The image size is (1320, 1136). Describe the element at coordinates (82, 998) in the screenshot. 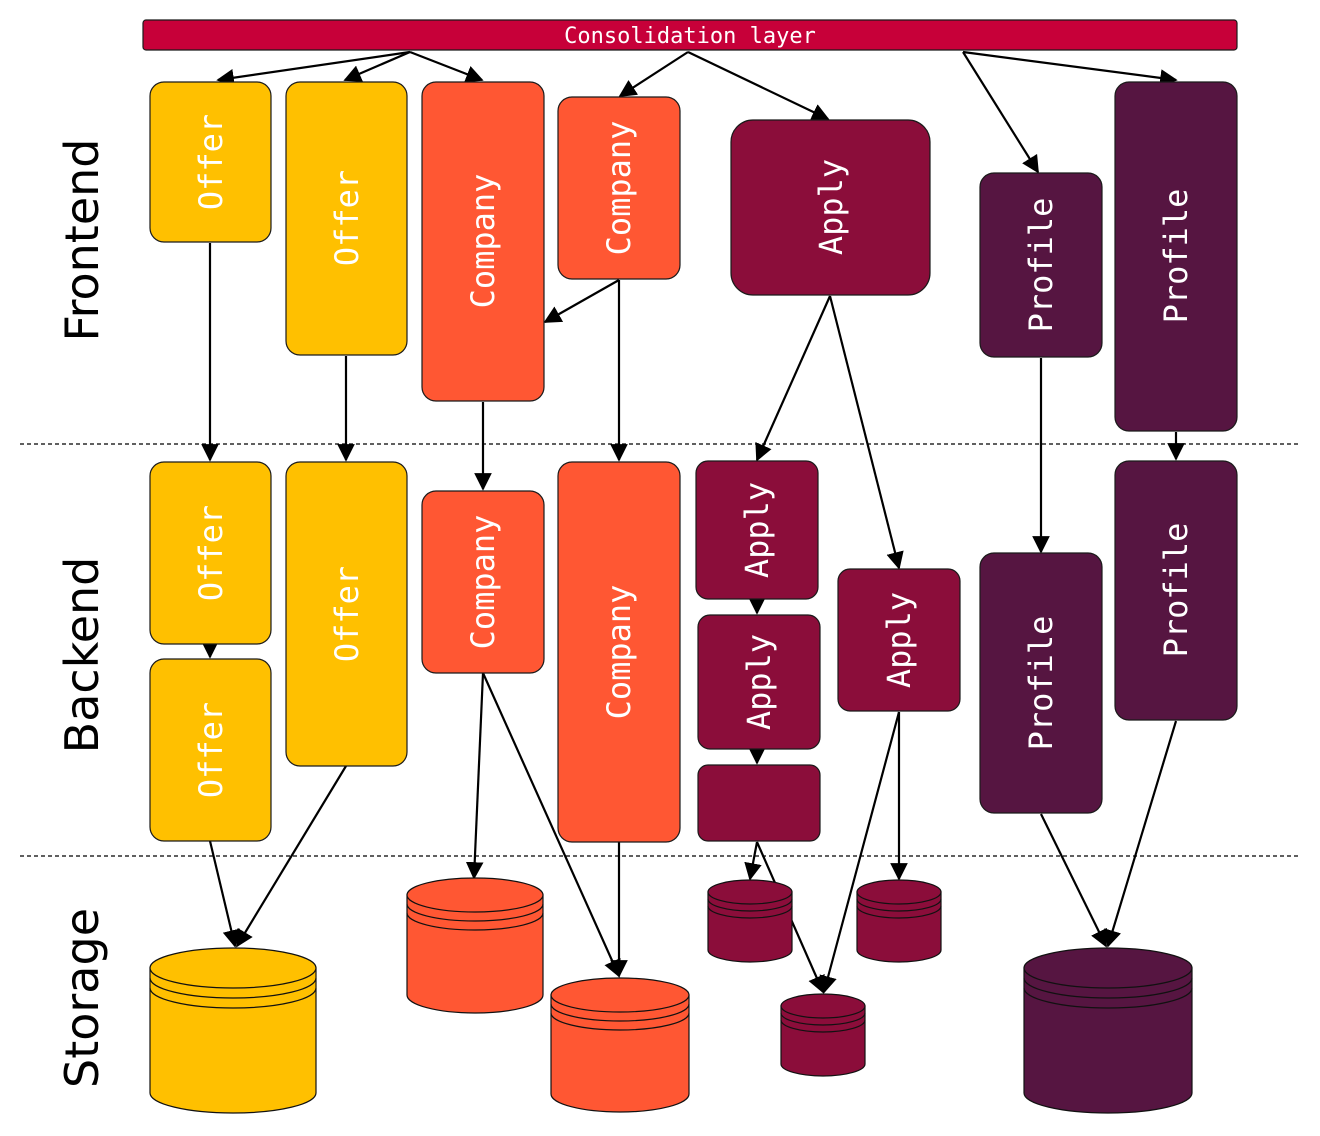

I see `layer-label-storage: Storage` at that location.